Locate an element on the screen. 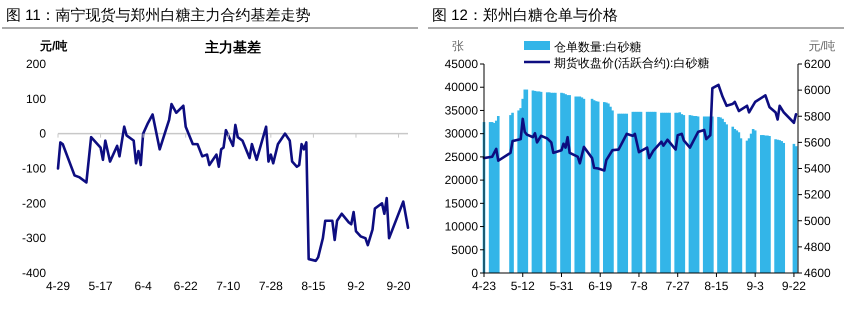 This screenshot has height=335, width=852. x-tick-label: 7-10 is located at coordinates (228, 286).